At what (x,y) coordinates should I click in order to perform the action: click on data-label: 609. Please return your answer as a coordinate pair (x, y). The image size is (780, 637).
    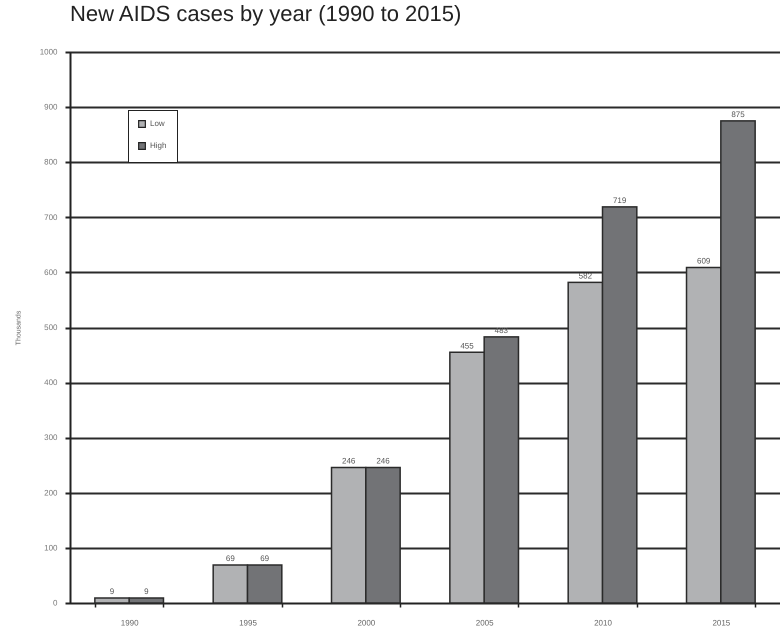
    Looking at the image, I should click on (703, 261).